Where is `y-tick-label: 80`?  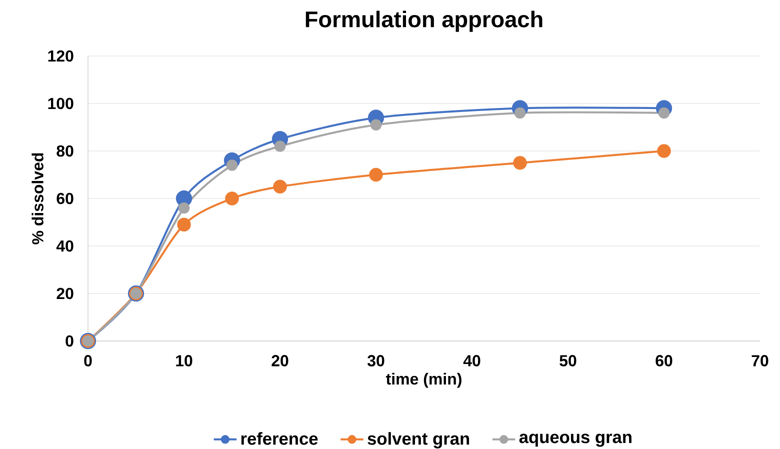 y-tick-label: 80 is located at coordinates (65, 151).